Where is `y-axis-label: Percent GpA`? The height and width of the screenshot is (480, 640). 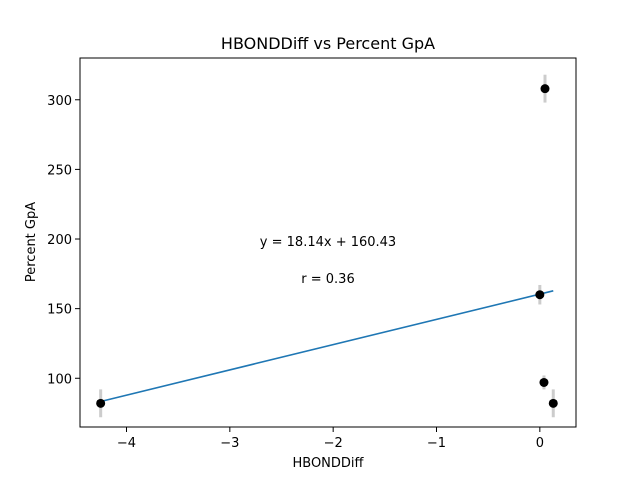
y-axis-label: Percent GpA is located at coordinates (31, 242).